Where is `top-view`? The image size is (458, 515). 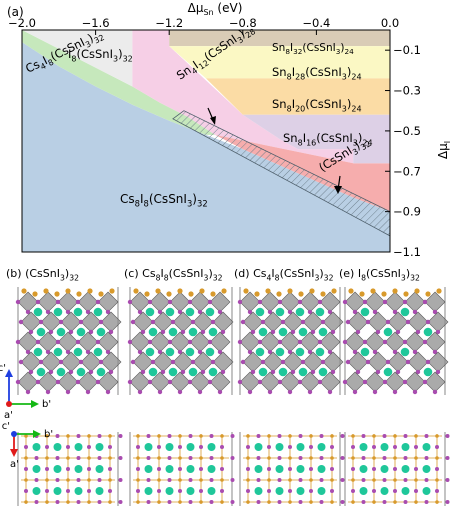
top-view is located at coordinates (397, 469).